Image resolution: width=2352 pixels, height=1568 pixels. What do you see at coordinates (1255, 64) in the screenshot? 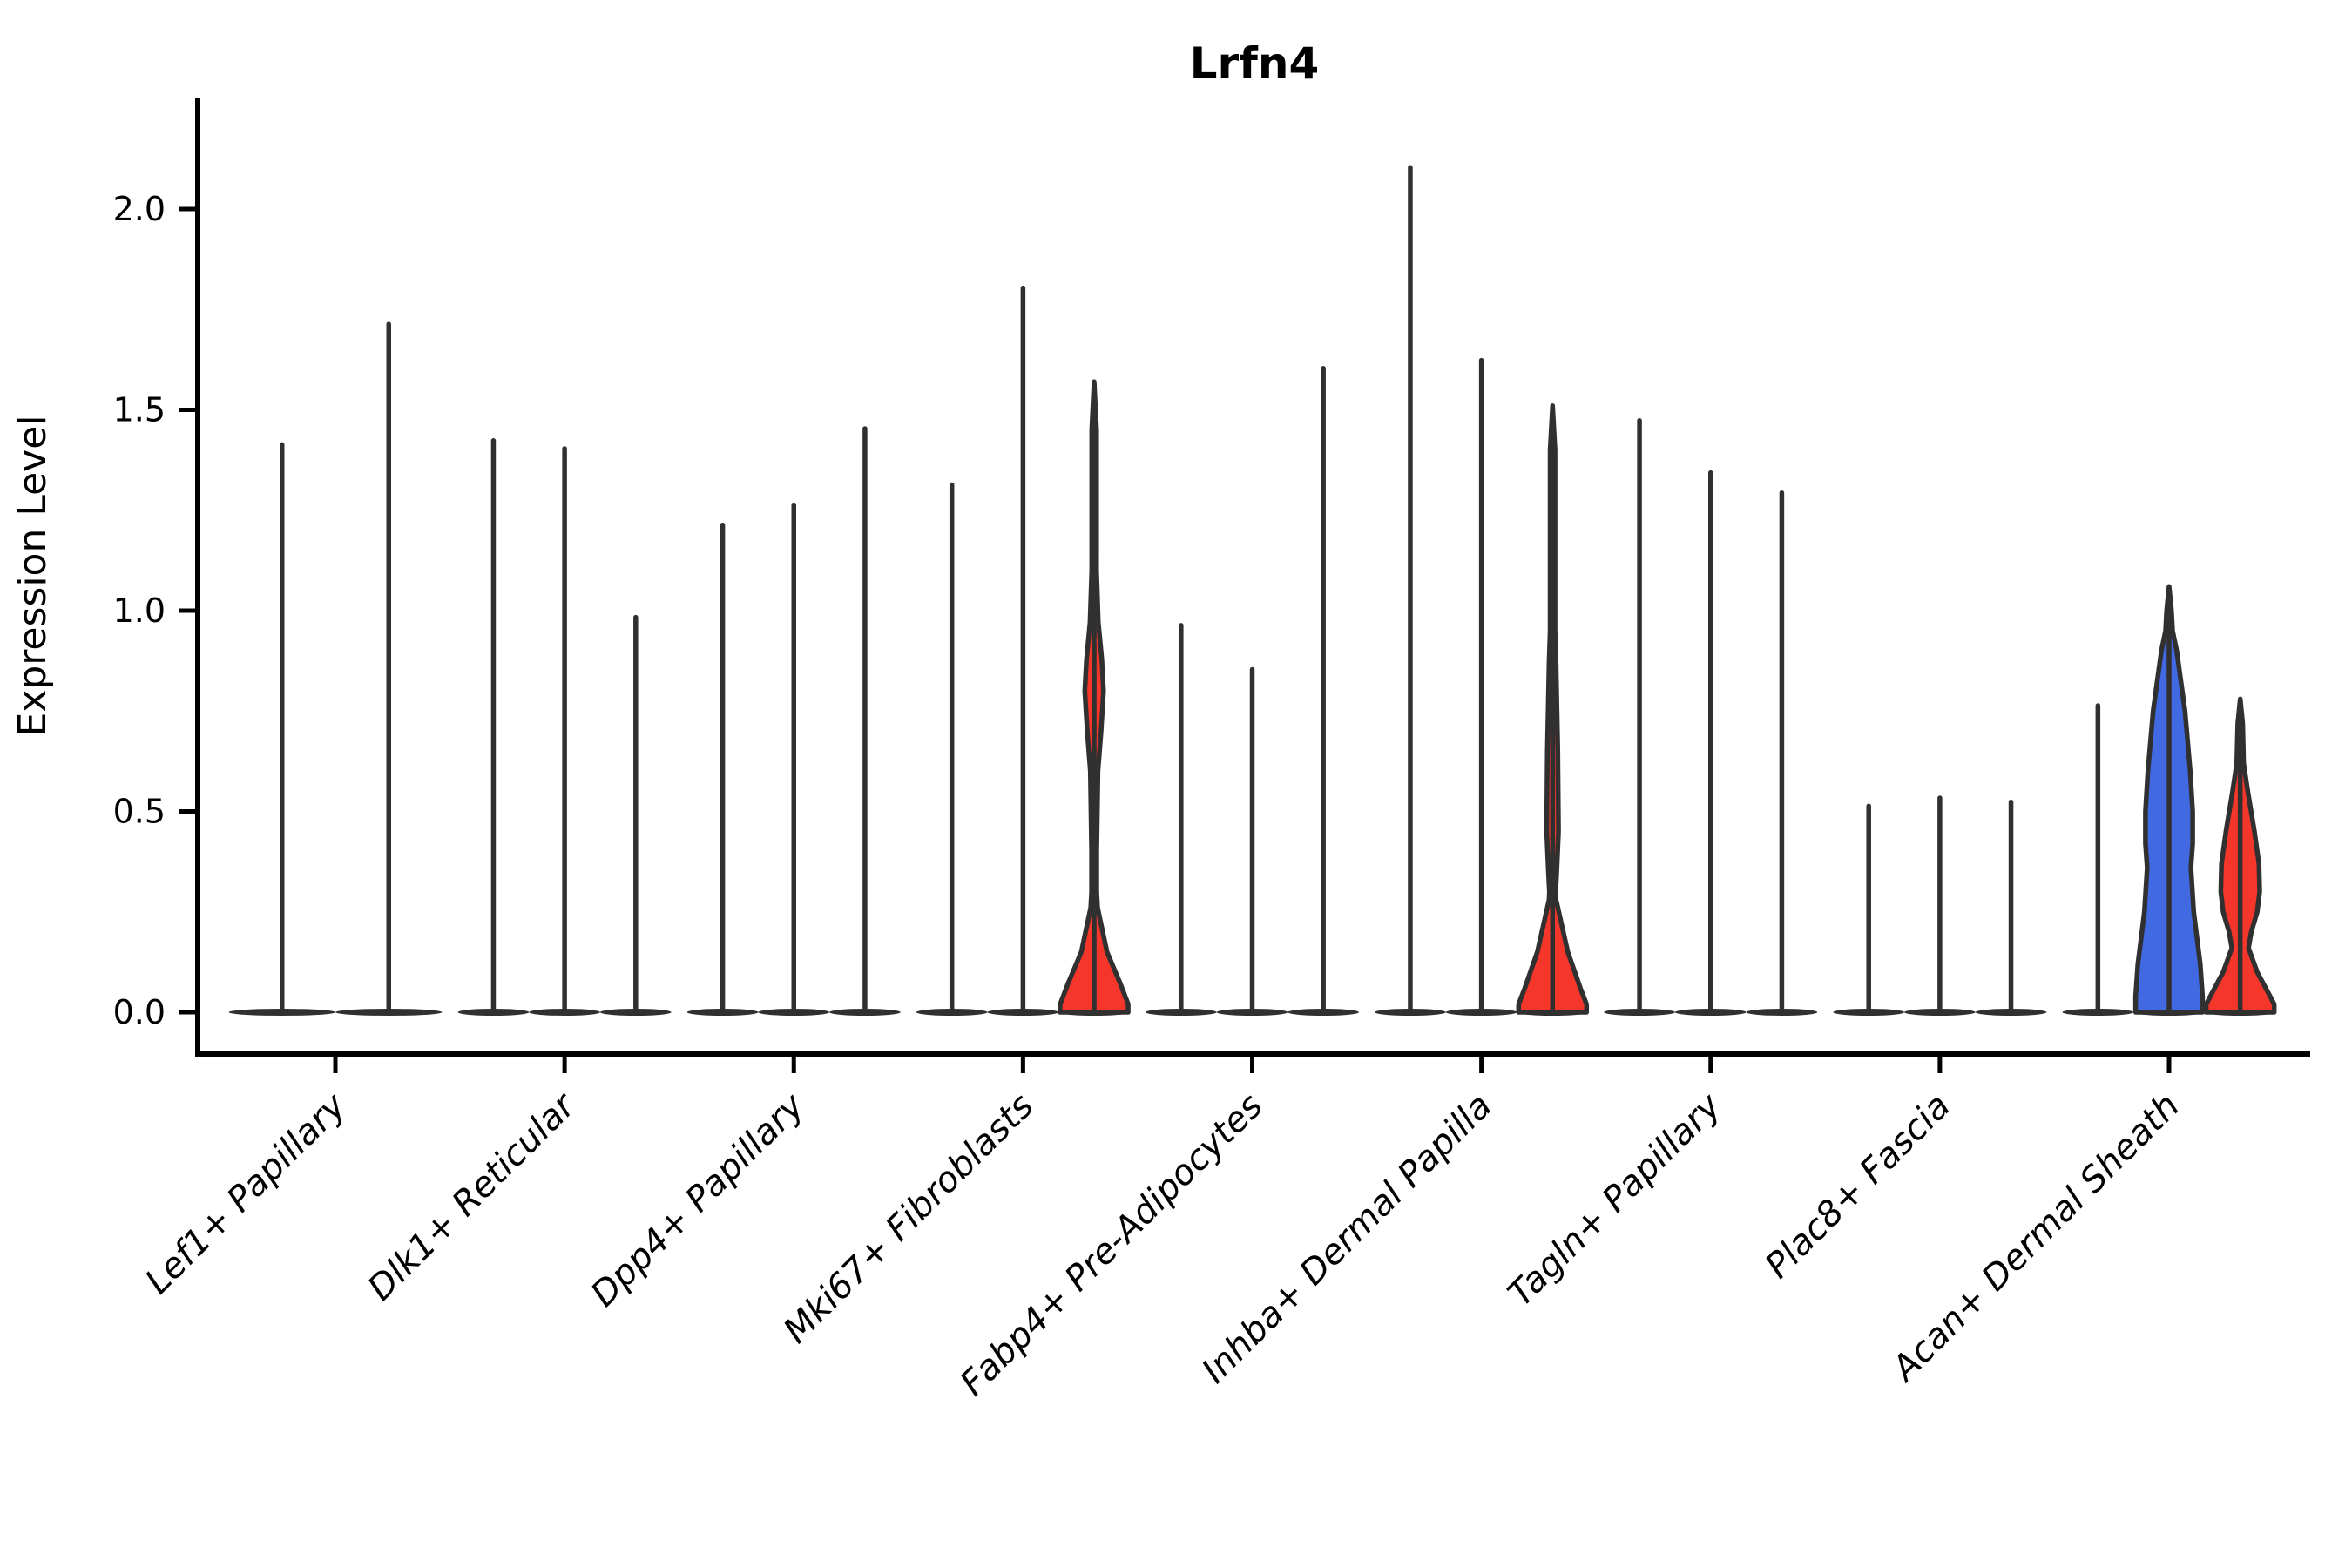
I see `chart-title: Lrfn4` at bounding box center [1255, 64].